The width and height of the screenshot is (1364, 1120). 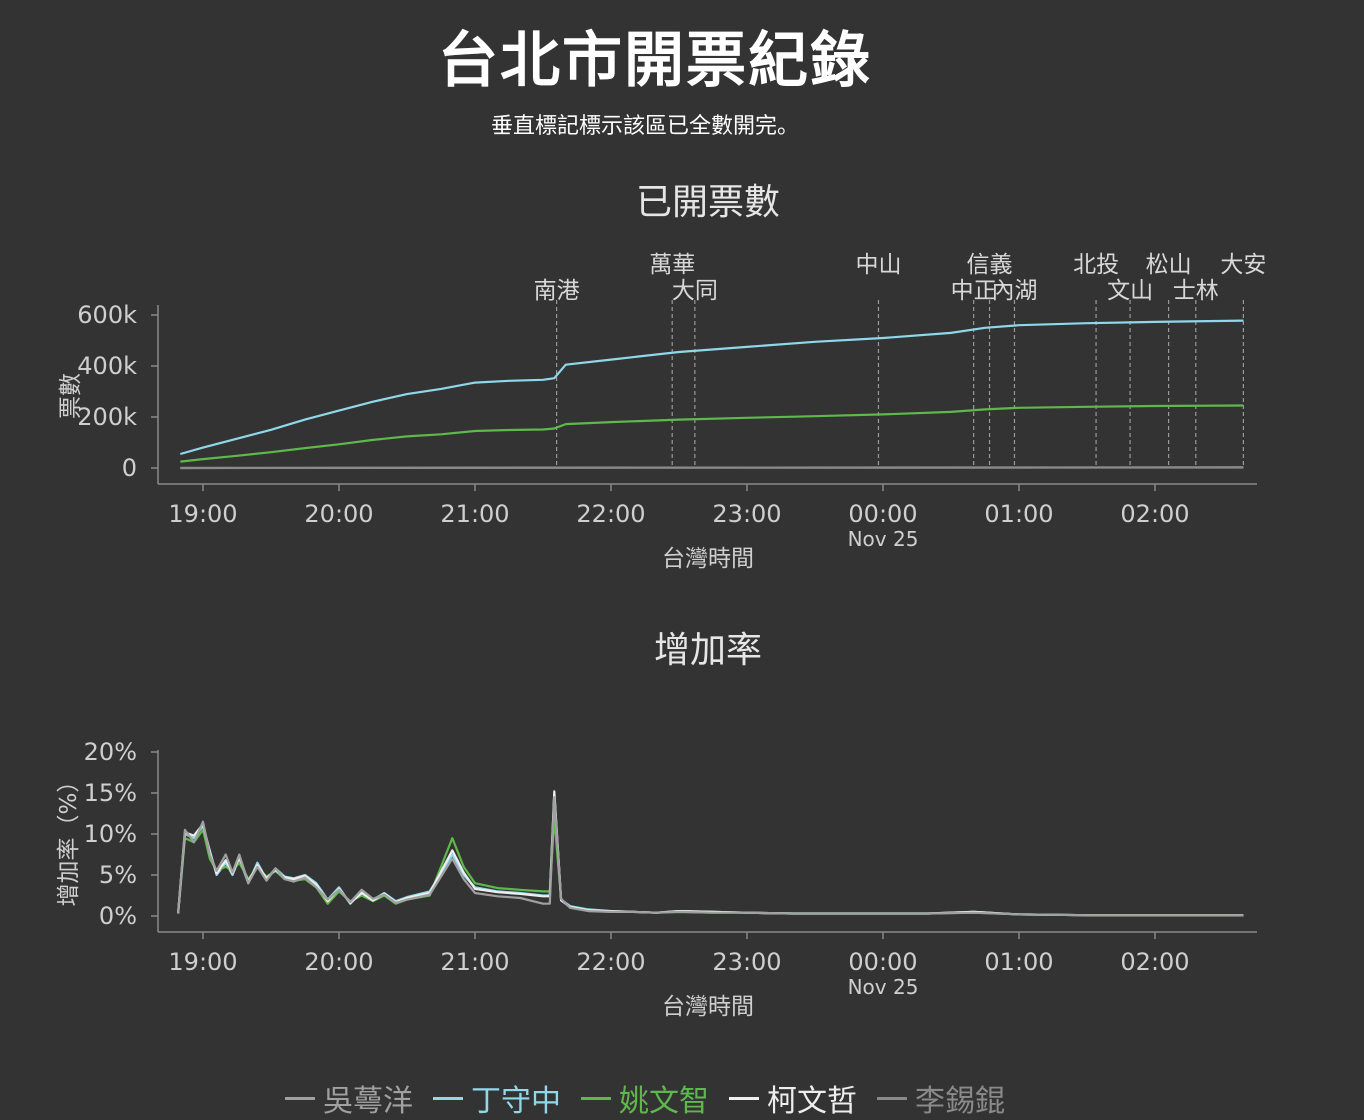 What do you see at coordinates (1130, 291) in the screenshot?
I see `district-marker-label: 文山` at bounding box center [1130, 291].